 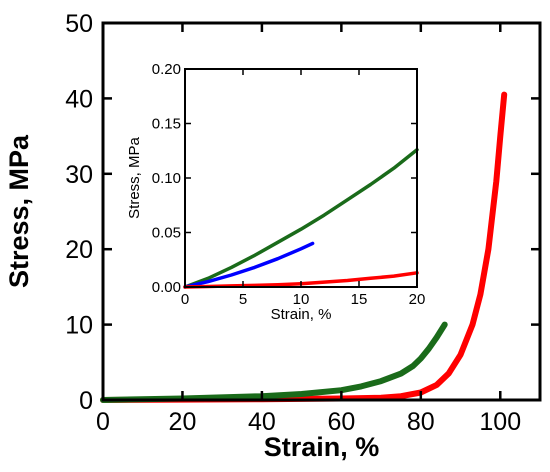 I want to click on main-x-tick-label: 20, so click(x=183, y=422).